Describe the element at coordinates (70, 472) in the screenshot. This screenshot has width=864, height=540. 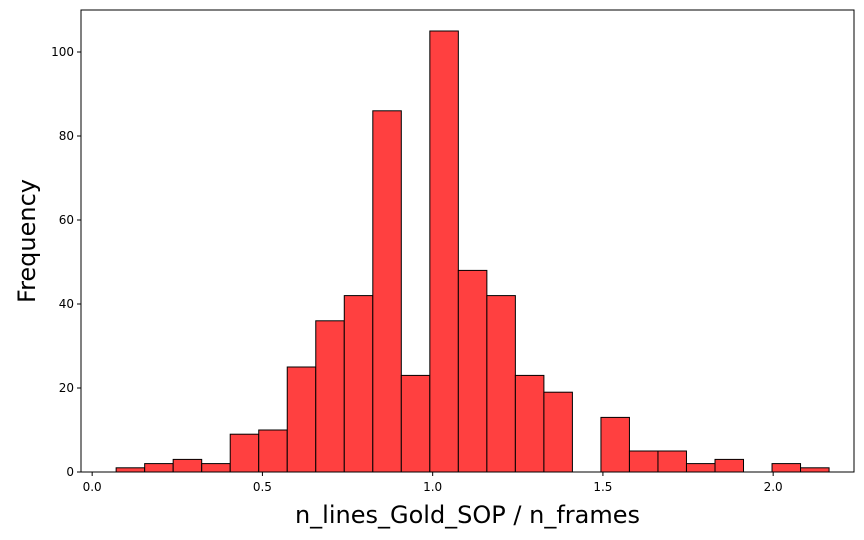
I see `y-tick-label: 0` at that location.